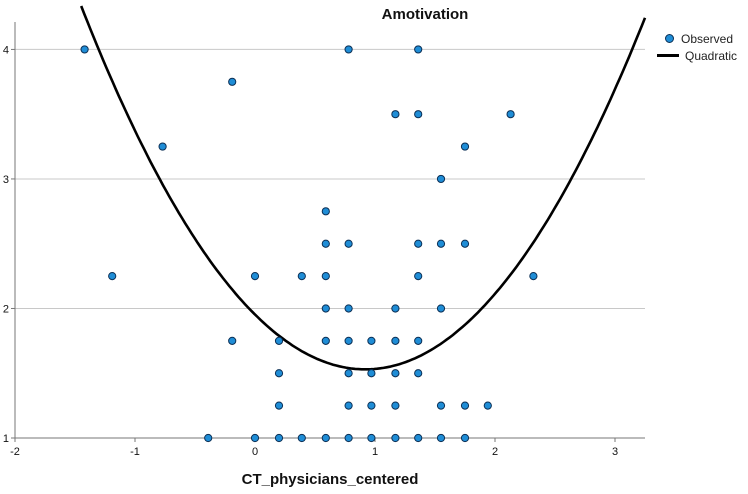  Describe the element at coordinates (15, 452) in the screenshot. I see `x-tick-label: -2` at that location.